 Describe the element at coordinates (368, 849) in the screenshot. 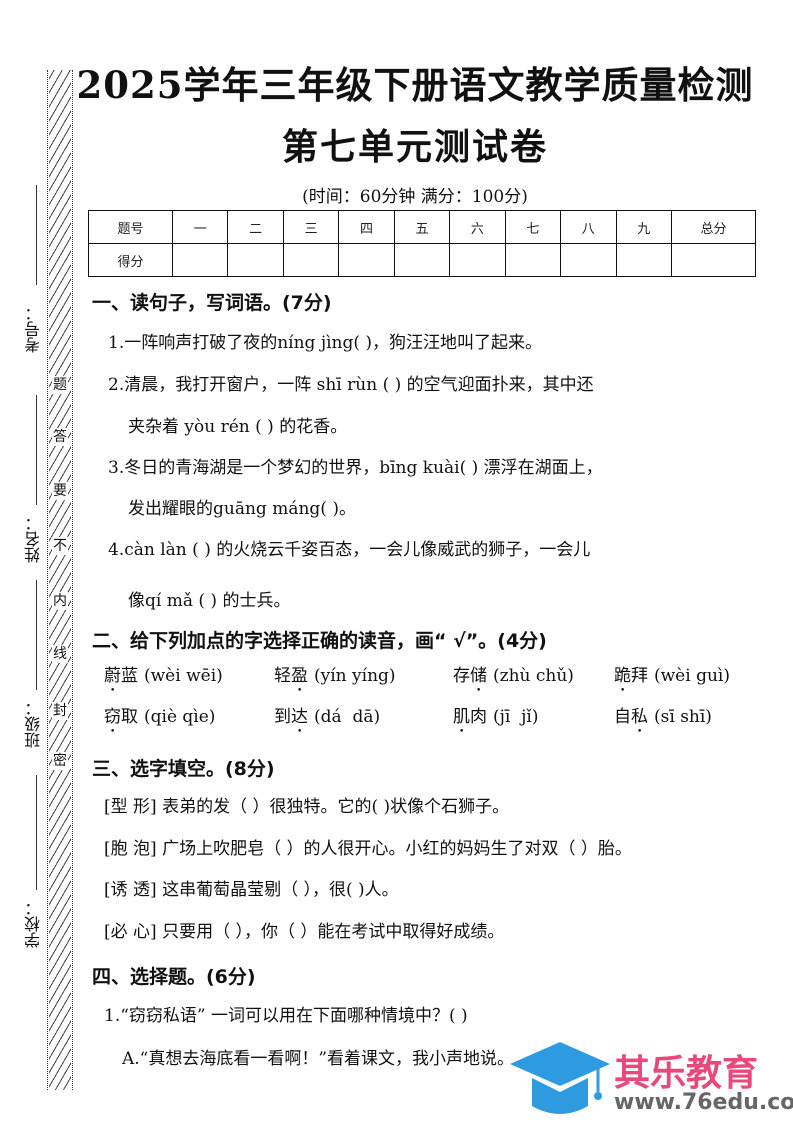

I see `question-line: [胞 泡] 广场上吹肥皂（ ）的人很开心。小红的妈妈生了对双（ ）胎。` at that location.